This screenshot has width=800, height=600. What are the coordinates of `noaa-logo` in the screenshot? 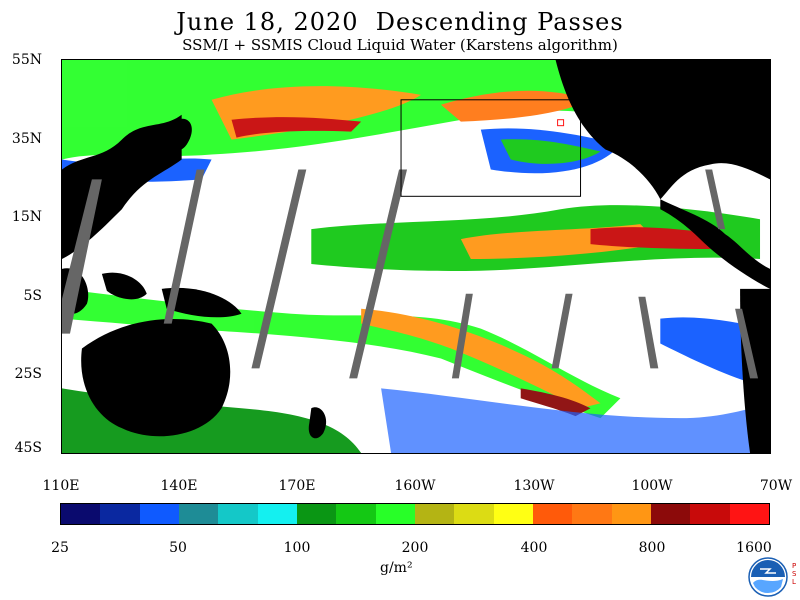 It's located at (768, 577).